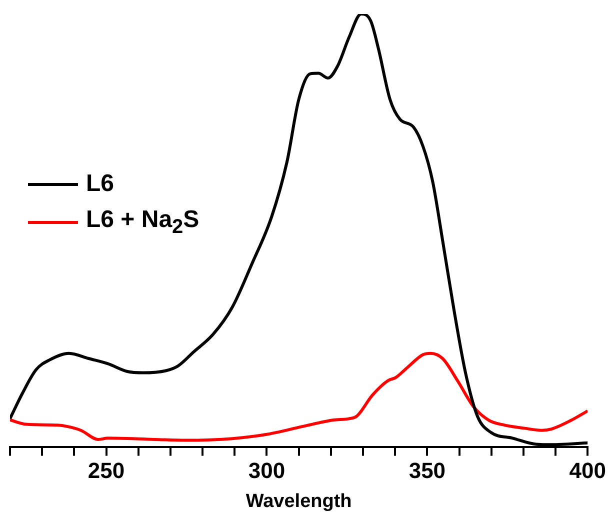  Describe the element at coordinates (587, 471) in the screenshot. I see `x-tick-label: 400` at that location.